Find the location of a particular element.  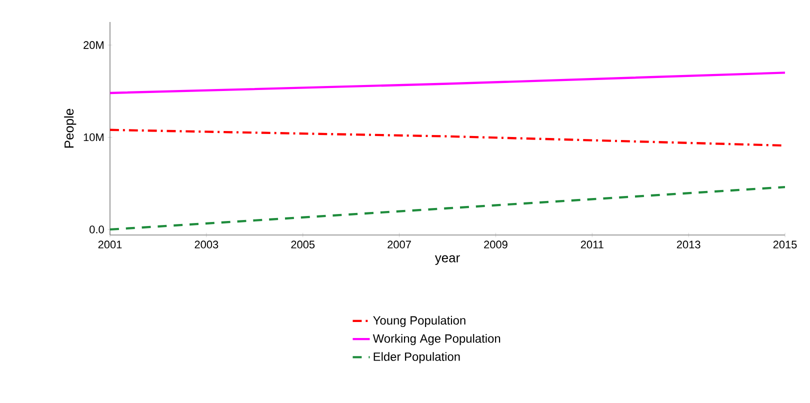

legend-label: Working Age Population is located at coordinates (436, 340).